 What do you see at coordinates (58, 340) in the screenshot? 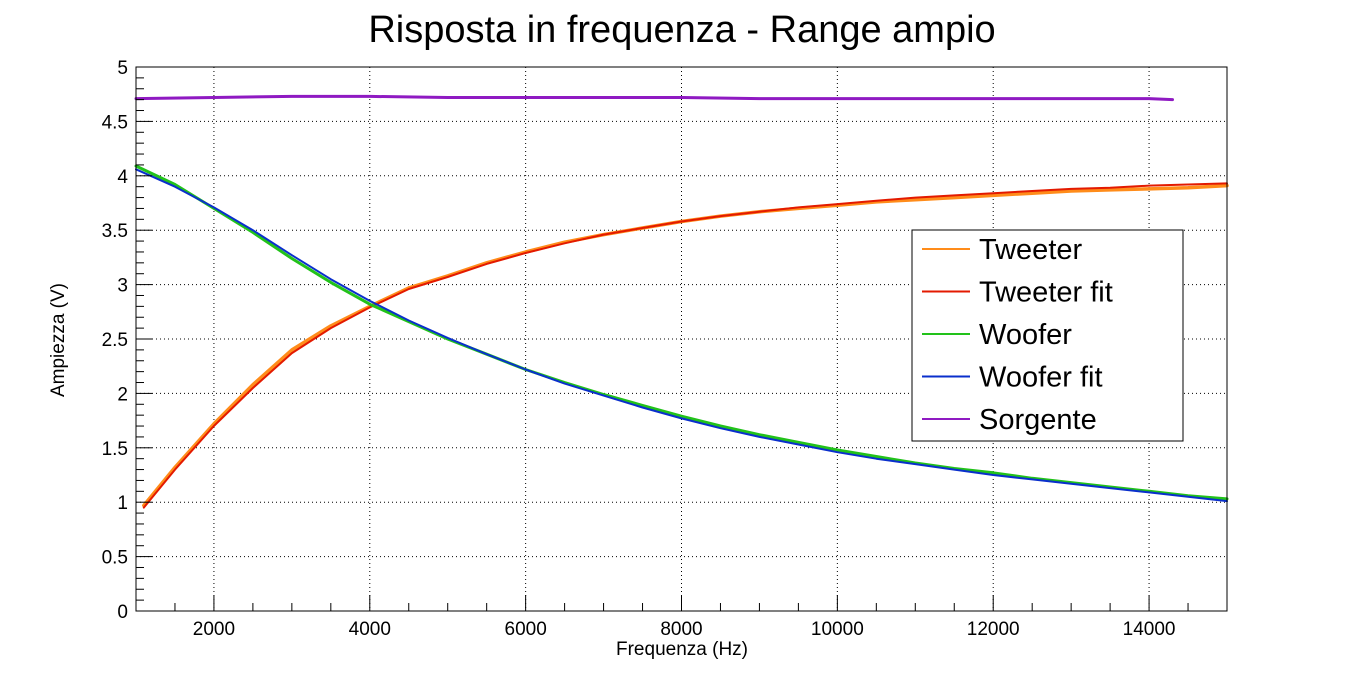
I see `y-axis-label: Ampiezza (V)` at bounding box center [58, 340].